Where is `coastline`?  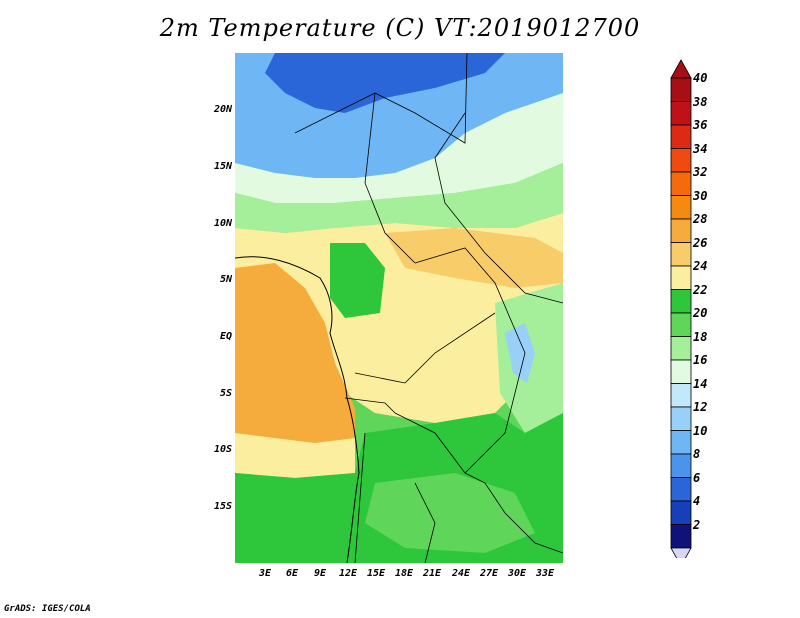 coastline is located at coordinates (297, 409).